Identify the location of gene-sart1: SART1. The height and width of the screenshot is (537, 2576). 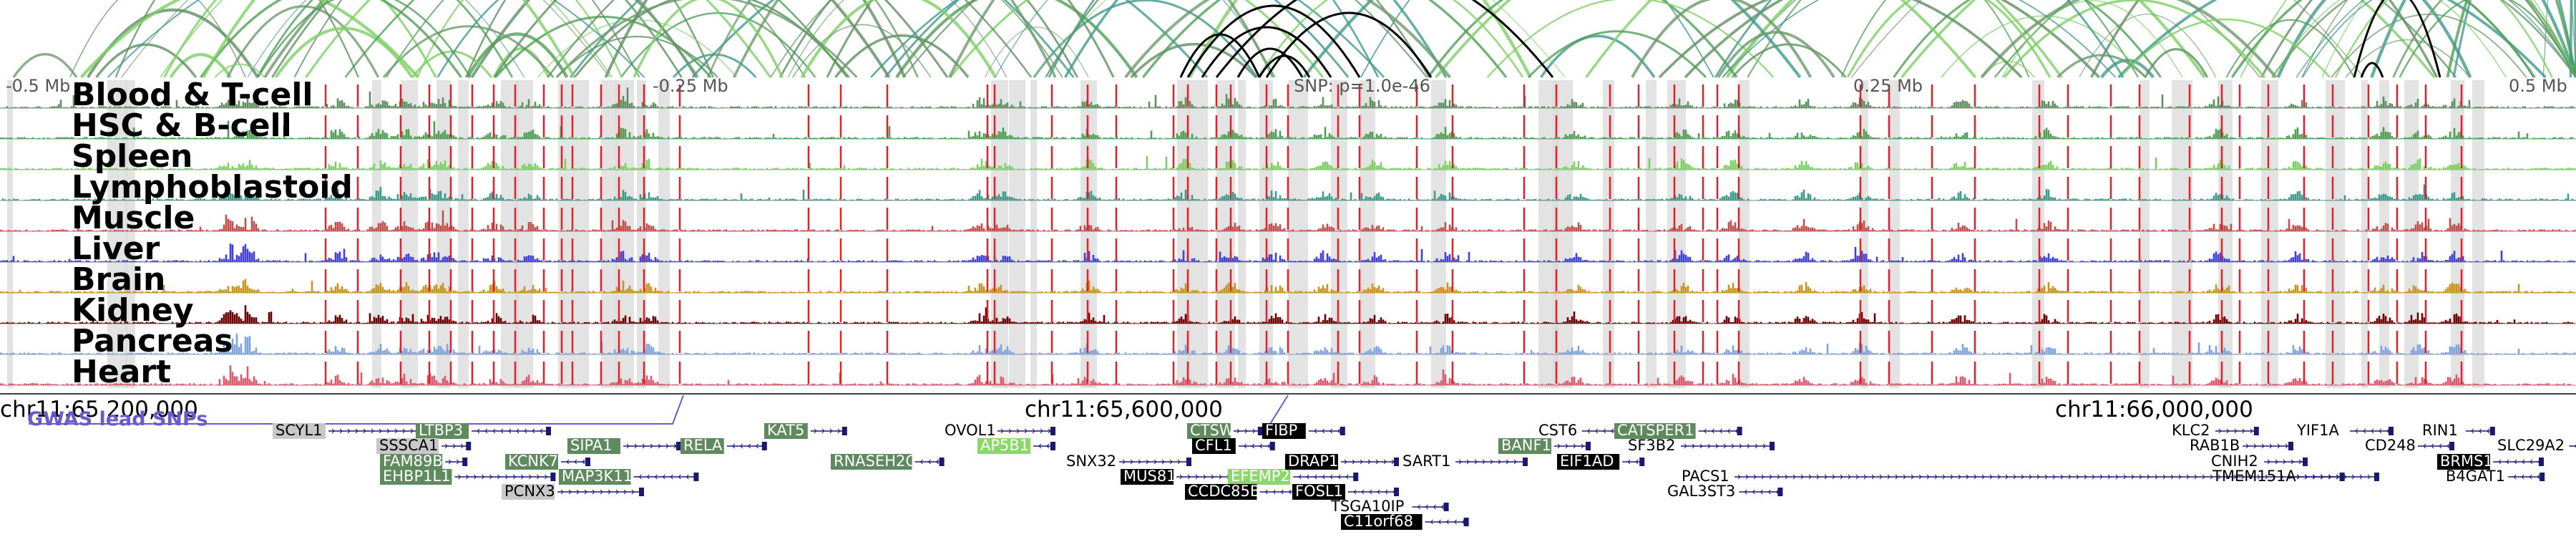
(1465, 461).